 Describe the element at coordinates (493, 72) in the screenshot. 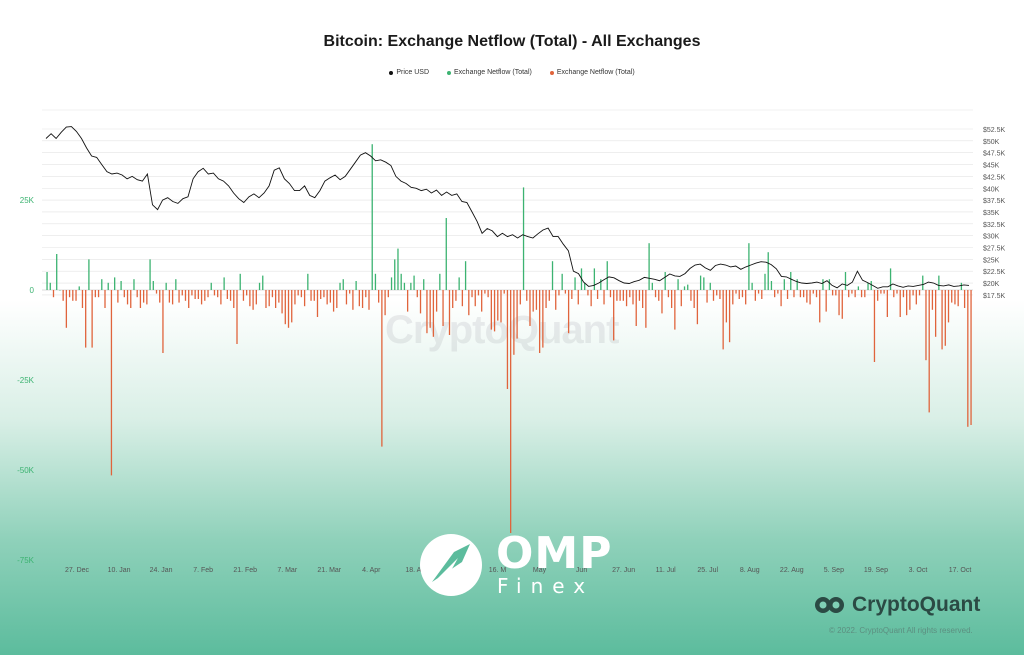

I see `legend-label-positive: Exchange Netflow (Total)` at that location.